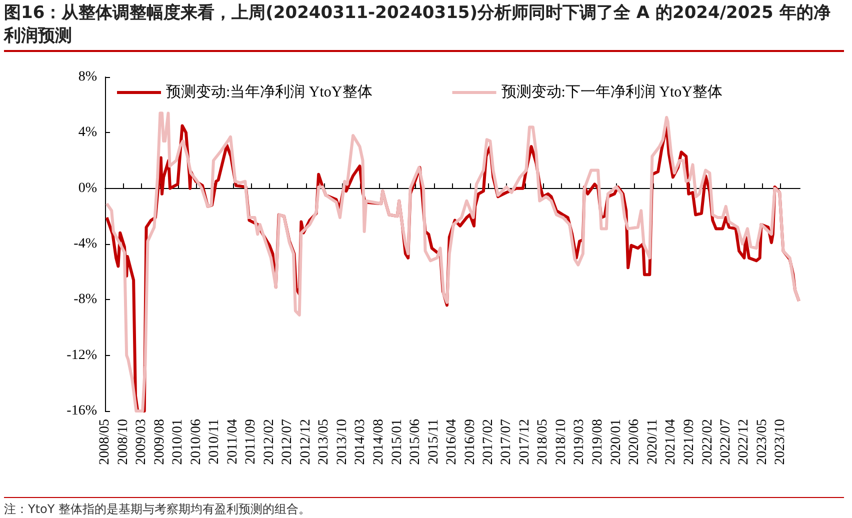  Describe the element at coordinates (424, 27) in the screenshot. I see `chart-title: 图16：从整体调整幅度来看，上周(20240311-20240315)分析师同时下调了全 A 的2024/2025 年的净利润预测` at that location.